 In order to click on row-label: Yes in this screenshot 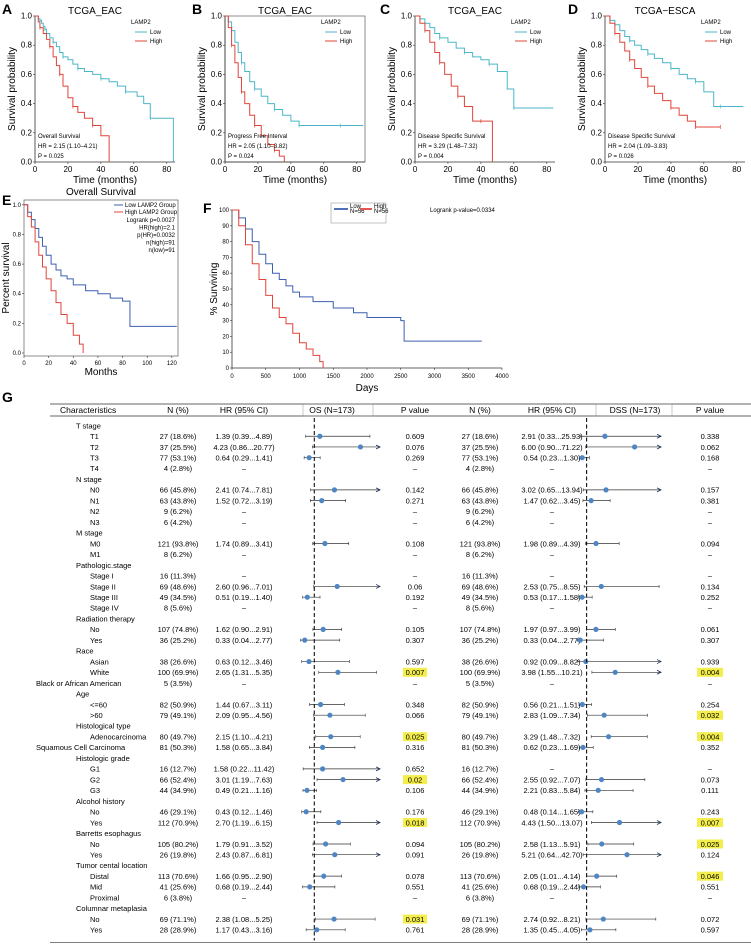, I will do `click(96, 855)`.